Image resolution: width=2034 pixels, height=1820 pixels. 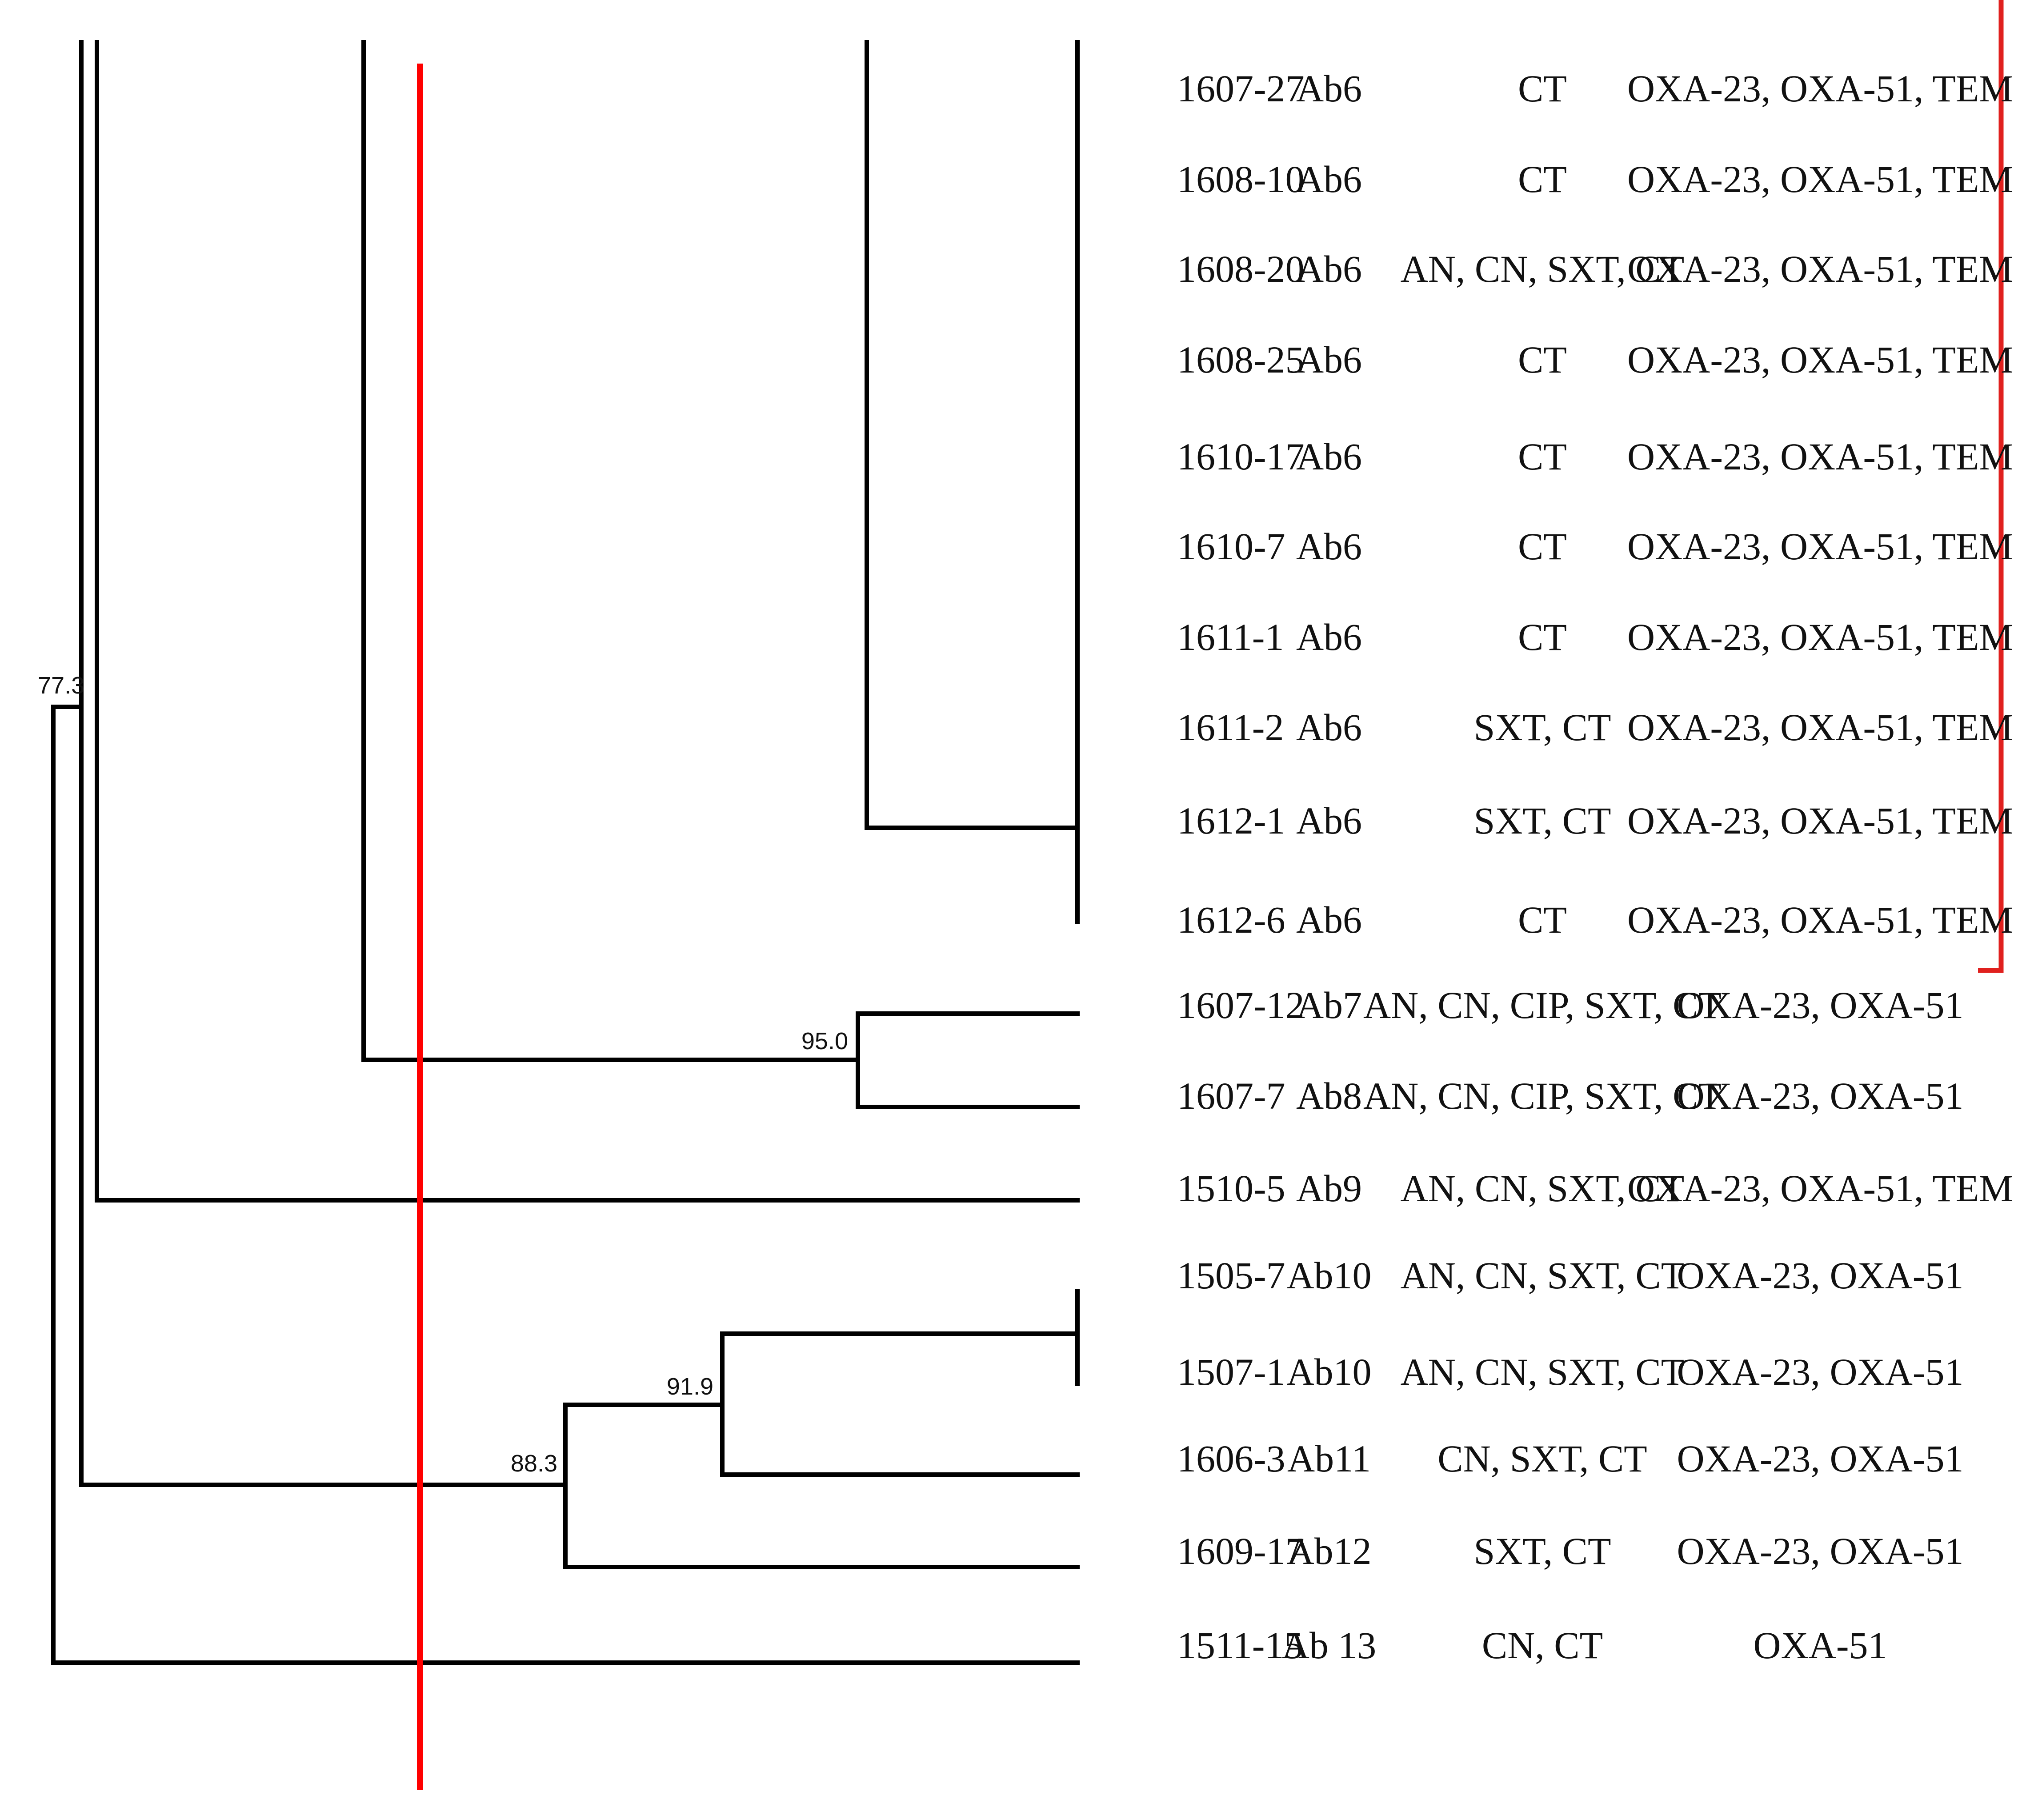 What do you see at coordinates (1329, 1645) in the screenshot?
I see `pfge-pattern: Ab 13` at bounding box center [1329, 1645].